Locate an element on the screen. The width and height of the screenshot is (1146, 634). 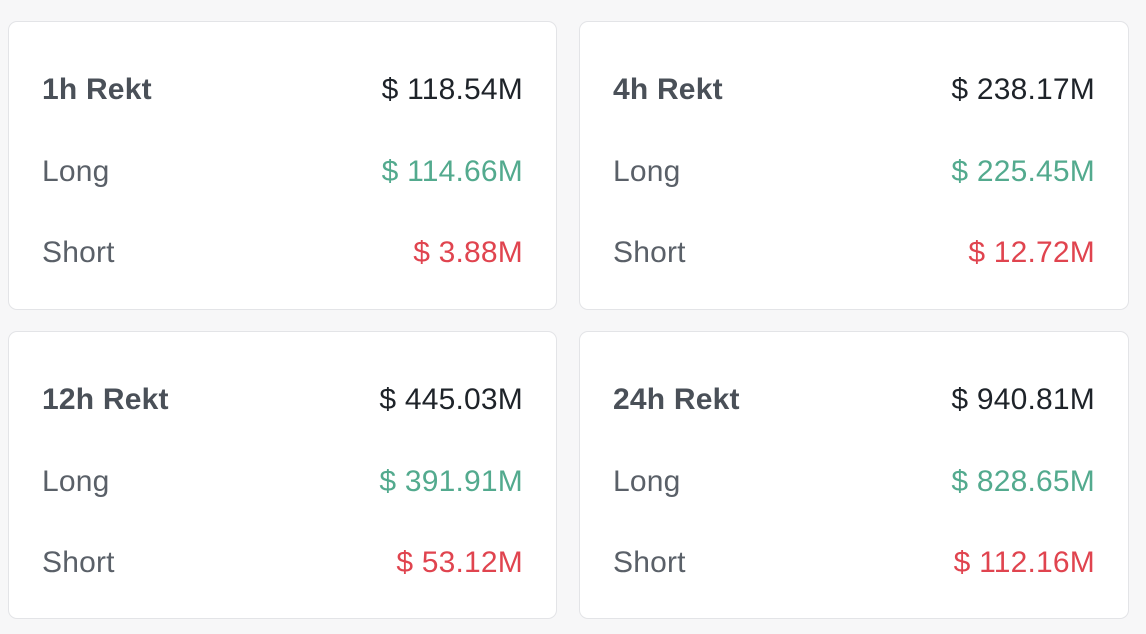
long-value: $ 225.45M is located at coordinates (1023, 171).